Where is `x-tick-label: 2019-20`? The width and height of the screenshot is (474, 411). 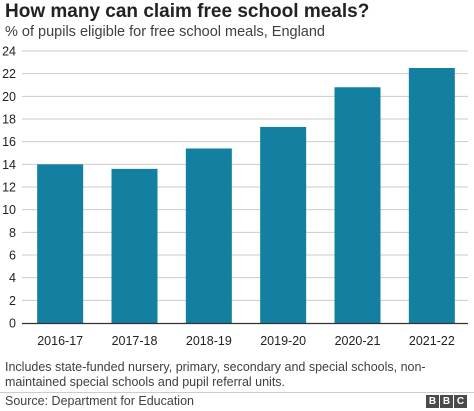
x-tick-label: 2019-20 is located at coordinates (283, 341).